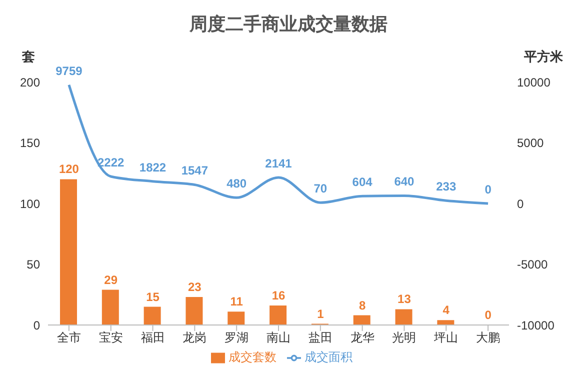 The image size is (577, 384). I want to click on x-tick-label: 龙岗, so click(194, 337).